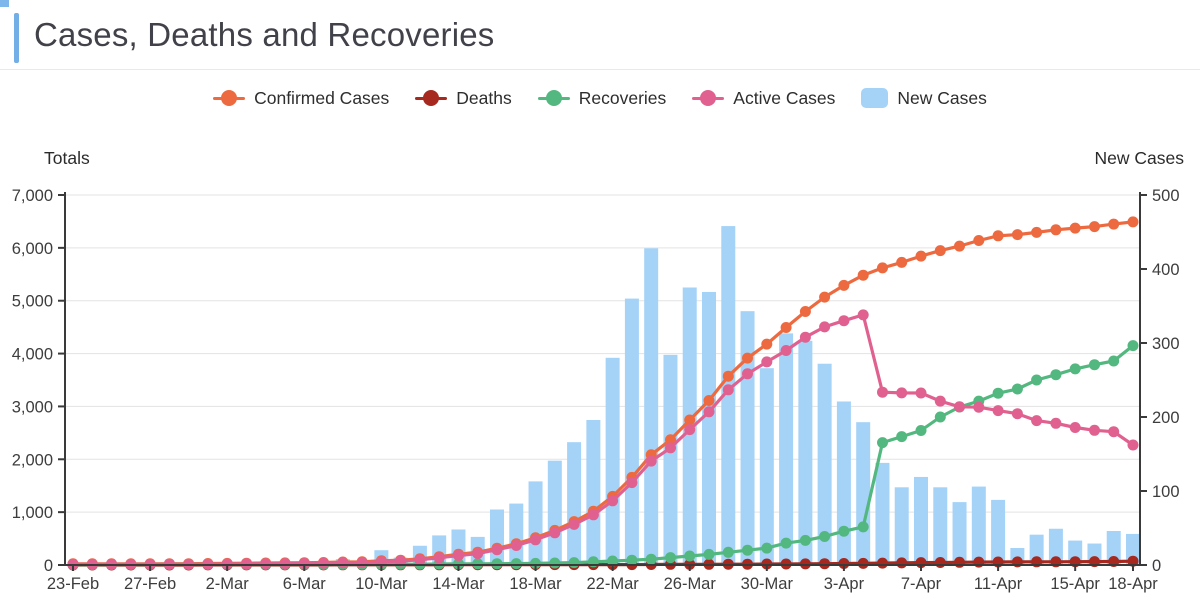  What do you see at coordinates (301, 98) in the screenshot?
I see `legend-item-confirmed-cases: Confirmed Cases` at bounding box center [301, 98].